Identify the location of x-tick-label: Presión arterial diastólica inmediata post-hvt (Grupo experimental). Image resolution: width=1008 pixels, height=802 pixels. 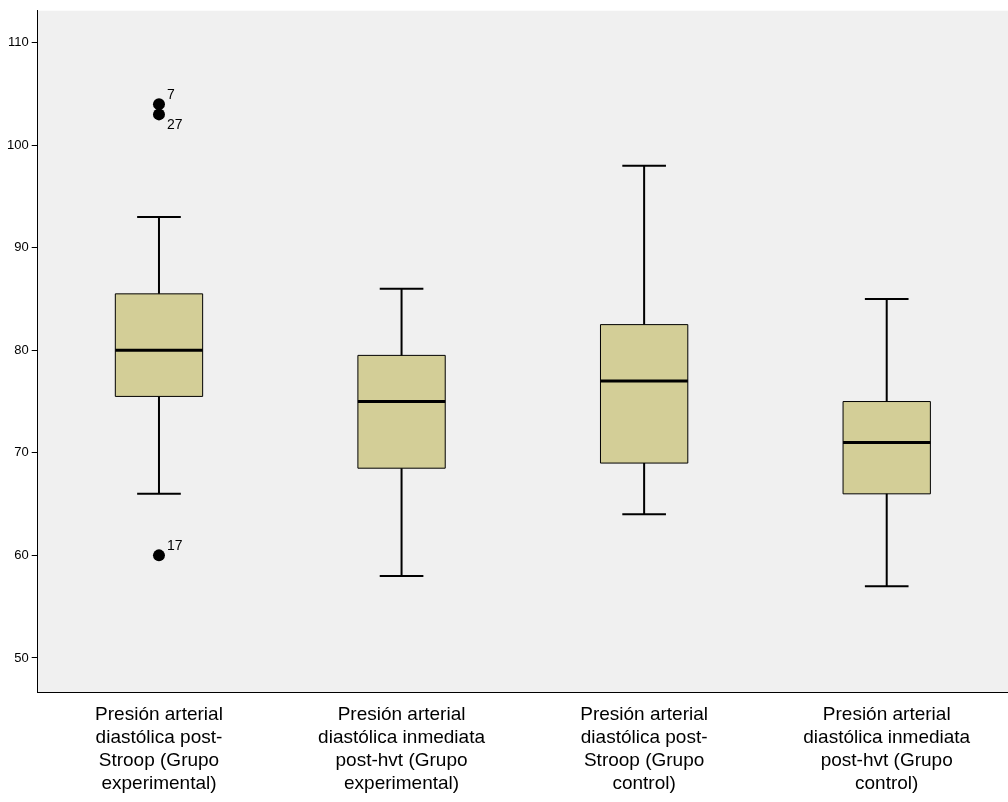
(402, 748).